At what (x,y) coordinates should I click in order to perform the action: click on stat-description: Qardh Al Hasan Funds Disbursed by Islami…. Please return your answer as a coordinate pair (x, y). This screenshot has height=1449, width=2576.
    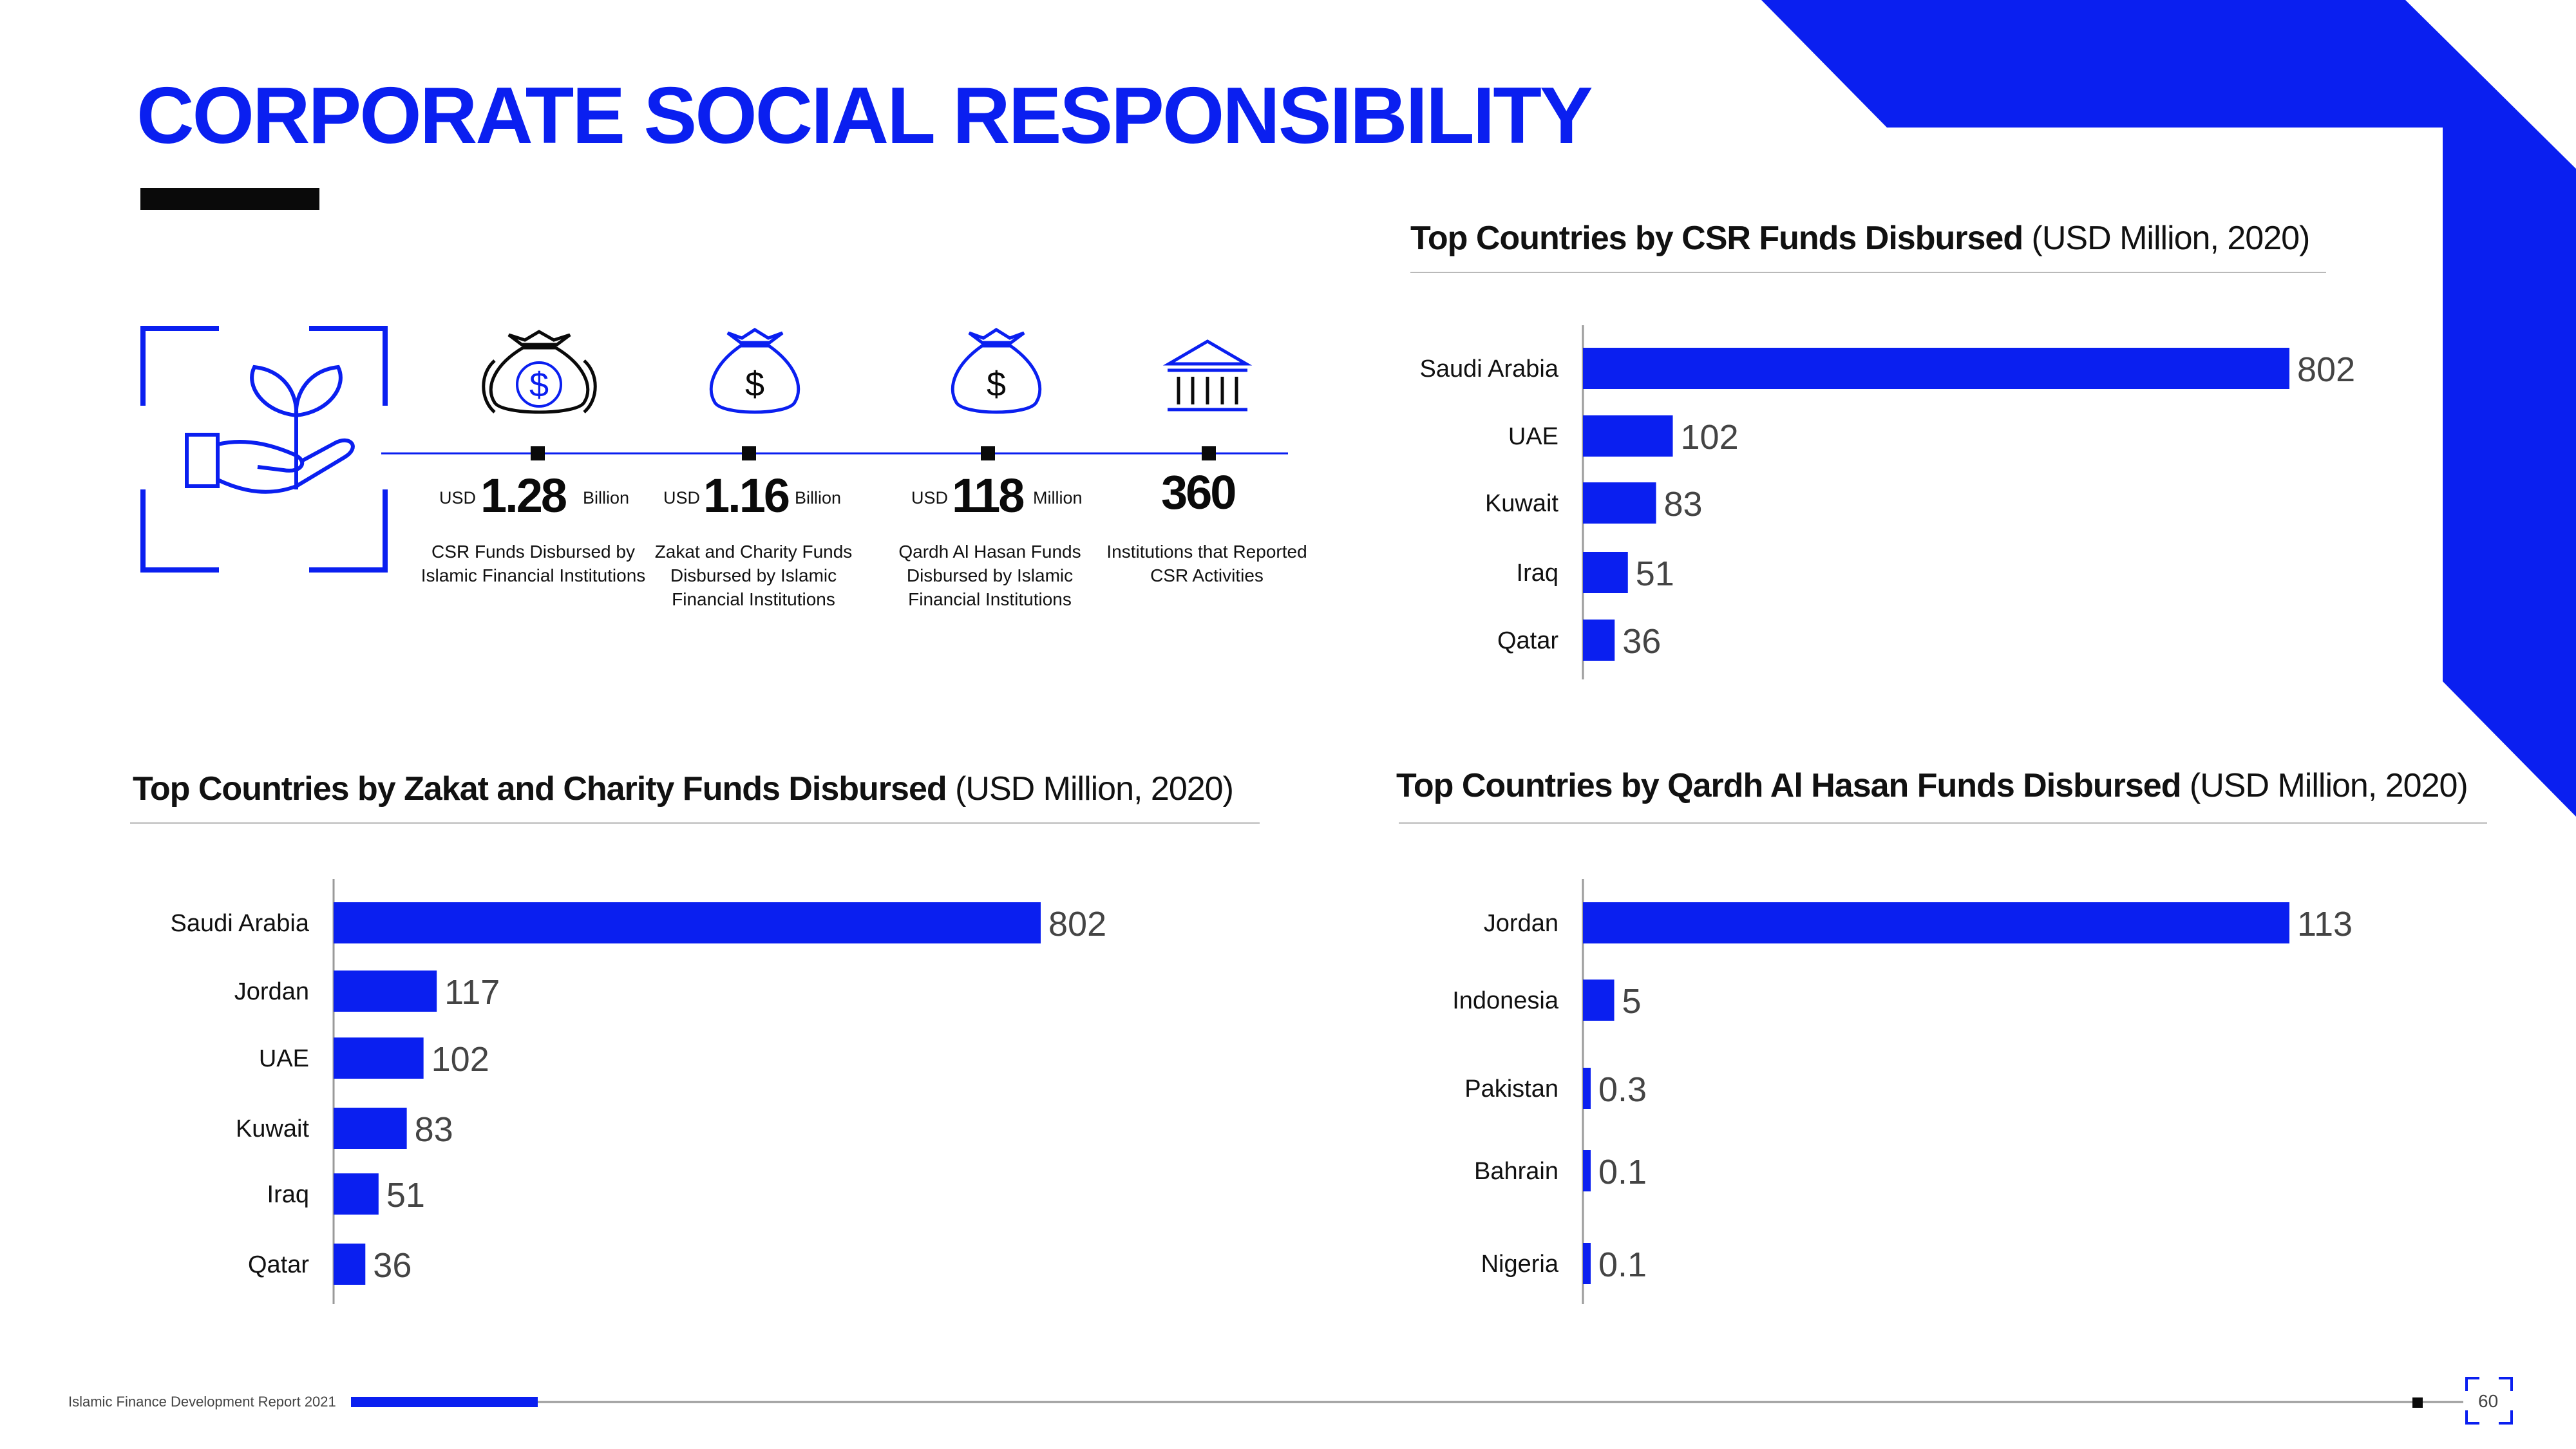
    Looking at the image, I should click on (989, 575).